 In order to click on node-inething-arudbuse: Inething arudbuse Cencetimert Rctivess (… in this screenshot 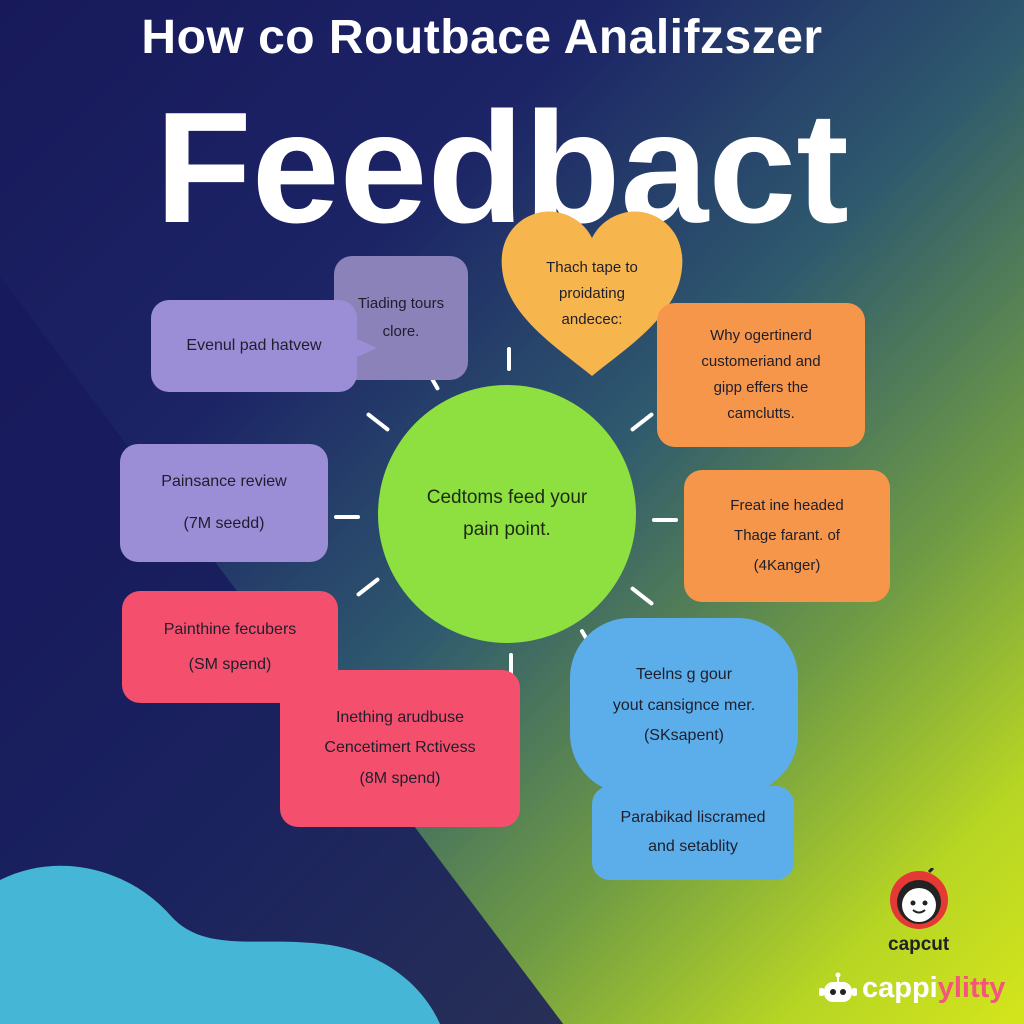, I will do `click(400, 748)`.